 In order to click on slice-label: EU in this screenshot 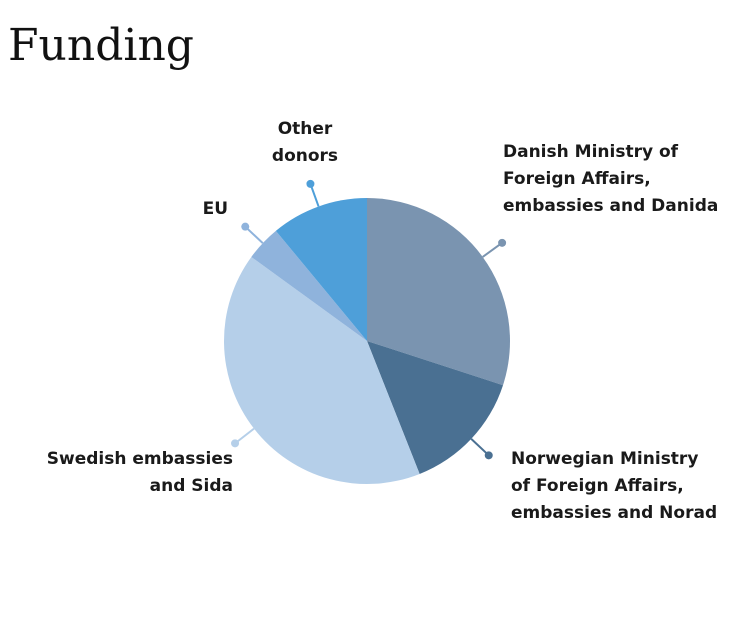, I will do `click(215, 209)`.